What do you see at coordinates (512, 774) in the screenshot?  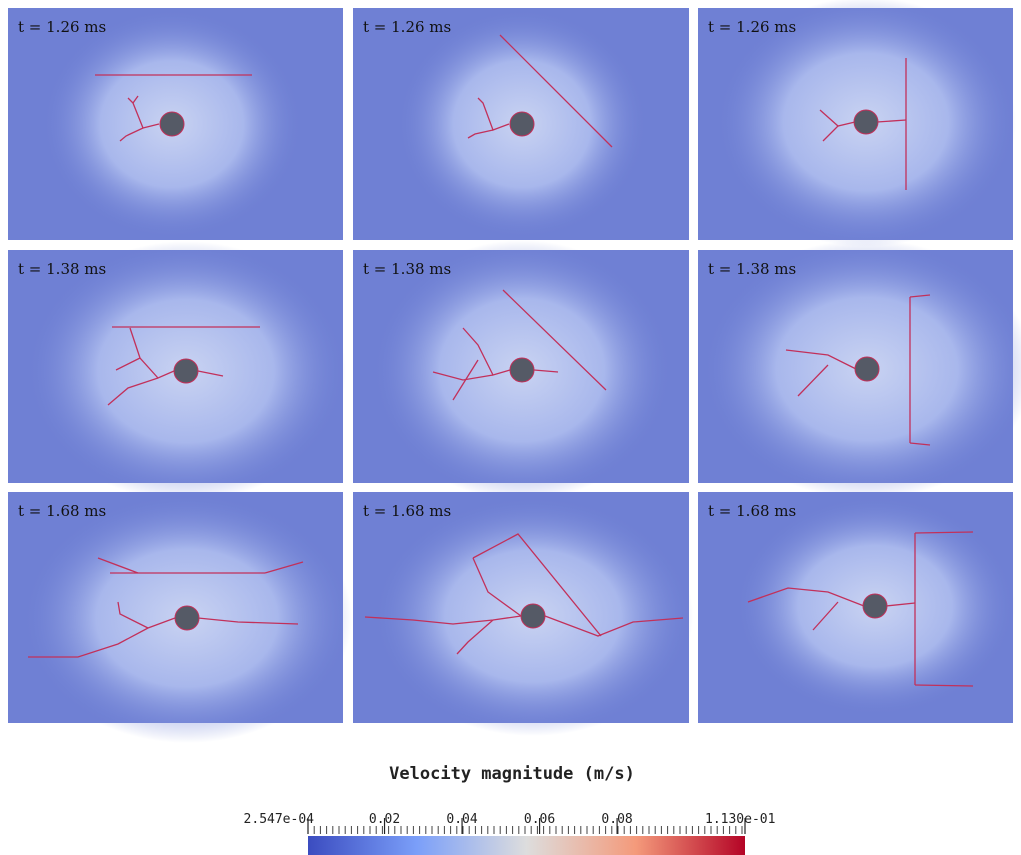 I see `colorbar-title: Velocity magnitude (m/s)` at bounding box center [512, 774].